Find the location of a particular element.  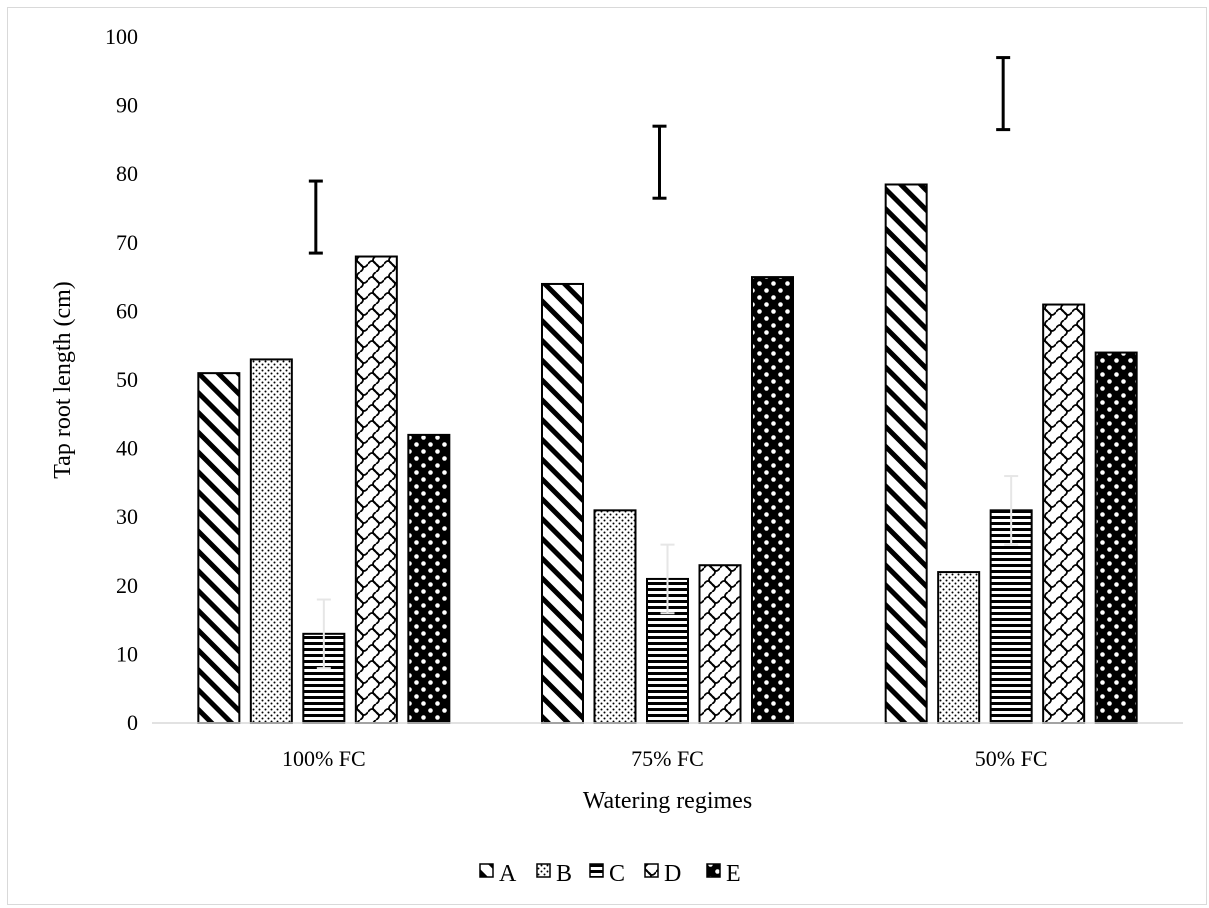

x-tick-label: 75% FC is located at coordinates (667, 758).